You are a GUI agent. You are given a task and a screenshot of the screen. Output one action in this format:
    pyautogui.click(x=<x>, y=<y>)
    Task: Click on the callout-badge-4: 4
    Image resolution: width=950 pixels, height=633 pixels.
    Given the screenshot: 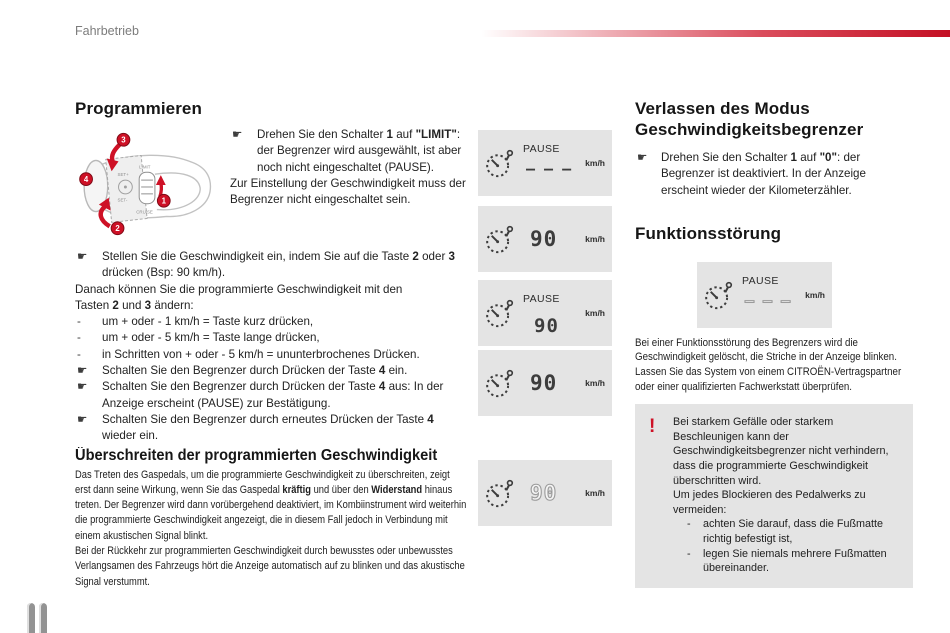 What is the action you would take?
    pyautogui.click(x=86, y=179)
    